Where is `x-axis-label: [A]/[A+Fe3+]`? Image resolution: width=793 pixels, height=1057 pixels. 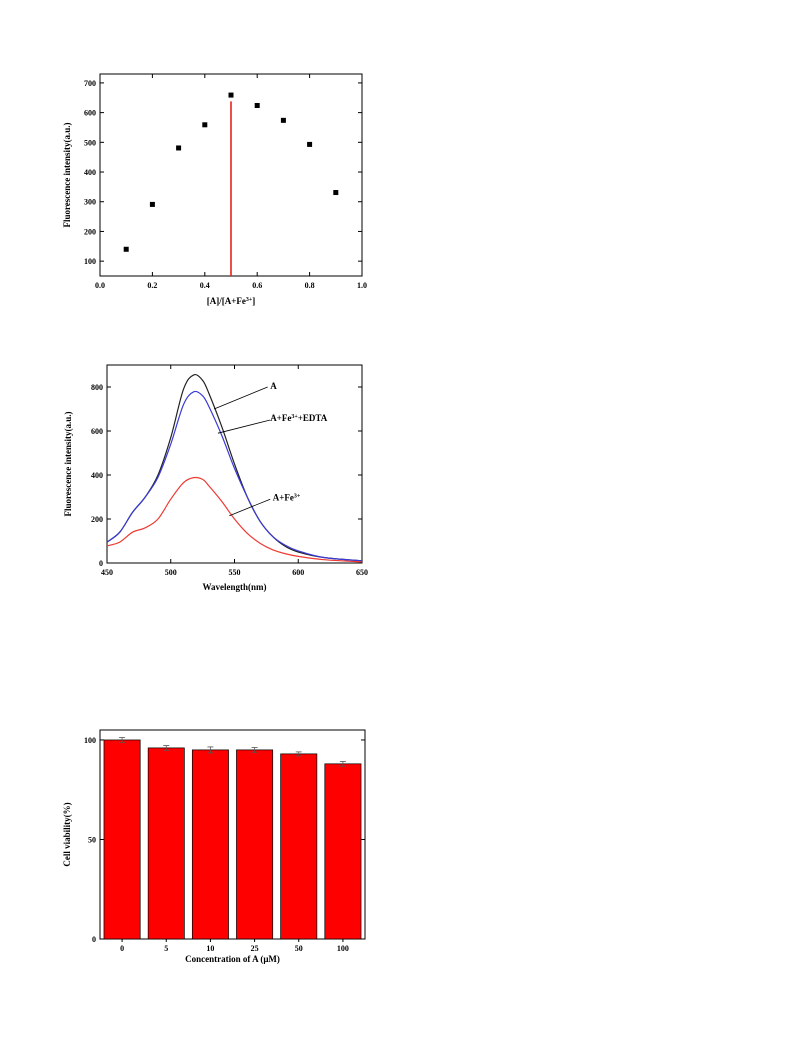 x-axis-label: [A]/[A+Fe3+] is located at coordinates (231, 301).